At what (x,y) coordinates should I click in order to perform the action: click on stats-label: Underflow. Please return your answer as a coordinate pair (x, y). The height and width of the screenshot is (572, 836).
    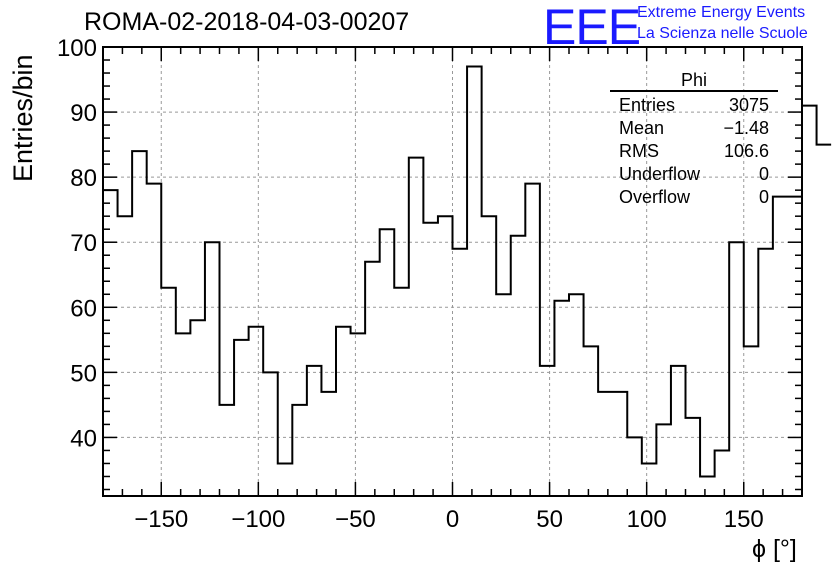
    Looking at the image, I should click on (660, 174).